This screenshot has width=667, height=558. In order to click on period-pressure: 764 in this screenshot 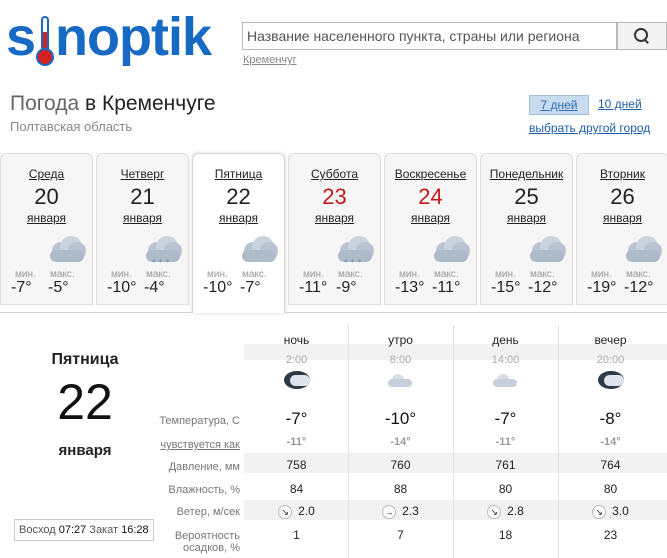, I will do `click(610, 465)`.